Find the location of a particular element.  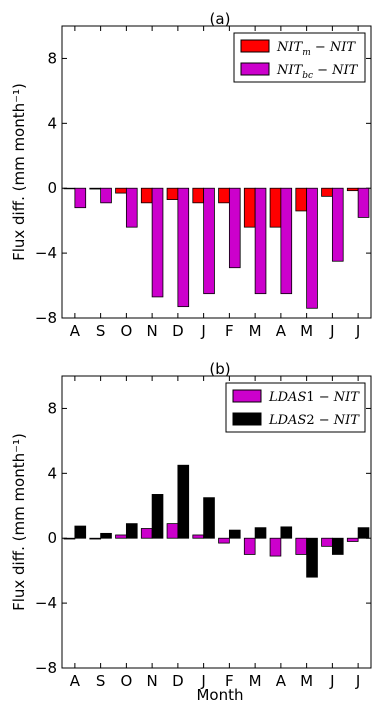

legend-label-nit-m: NITm − NIT is located at coordinates (316, 49).